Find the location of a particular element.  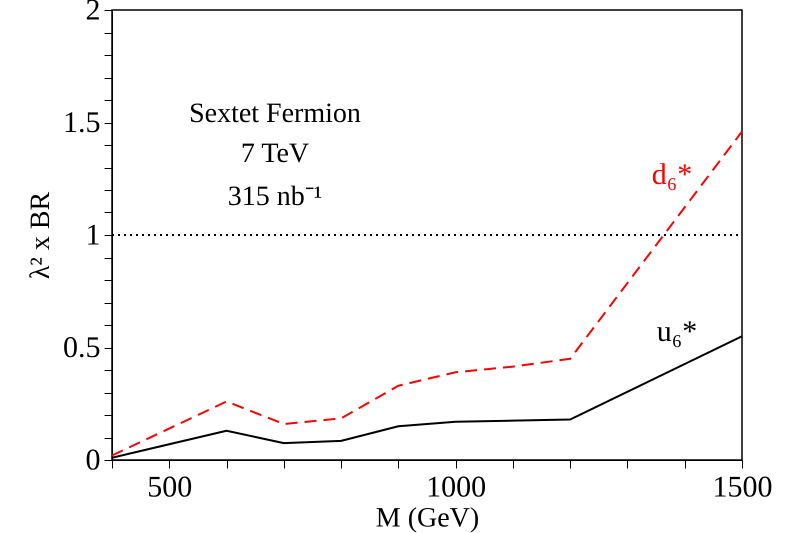

y-tick-label: 1 is located at coordinates (93, 235).